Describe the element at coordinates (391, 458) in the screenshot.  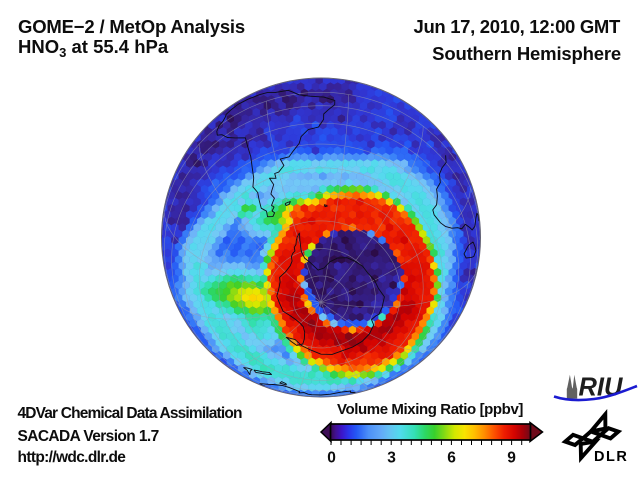
I see `svg-text: 3` at that location.